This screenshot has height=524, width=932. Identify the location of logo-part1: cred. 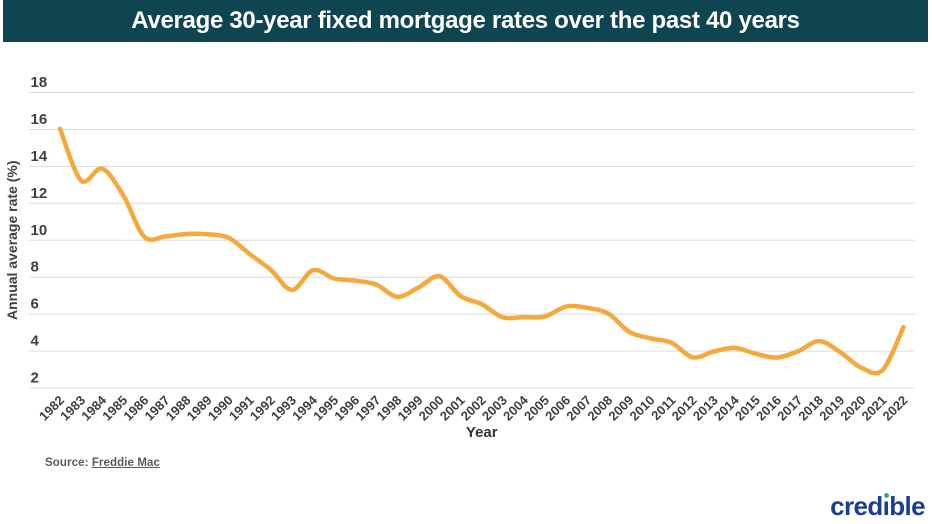
(856, 506).